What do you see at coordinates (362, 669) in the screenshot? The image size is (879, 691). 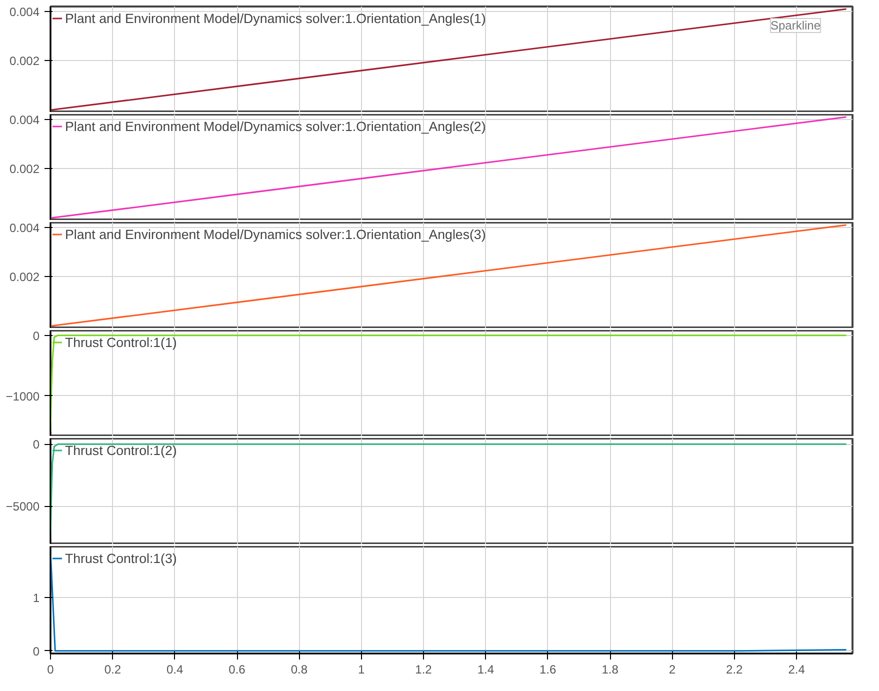 I see `x-tick-label: 1` at bounding box center [362, 669].